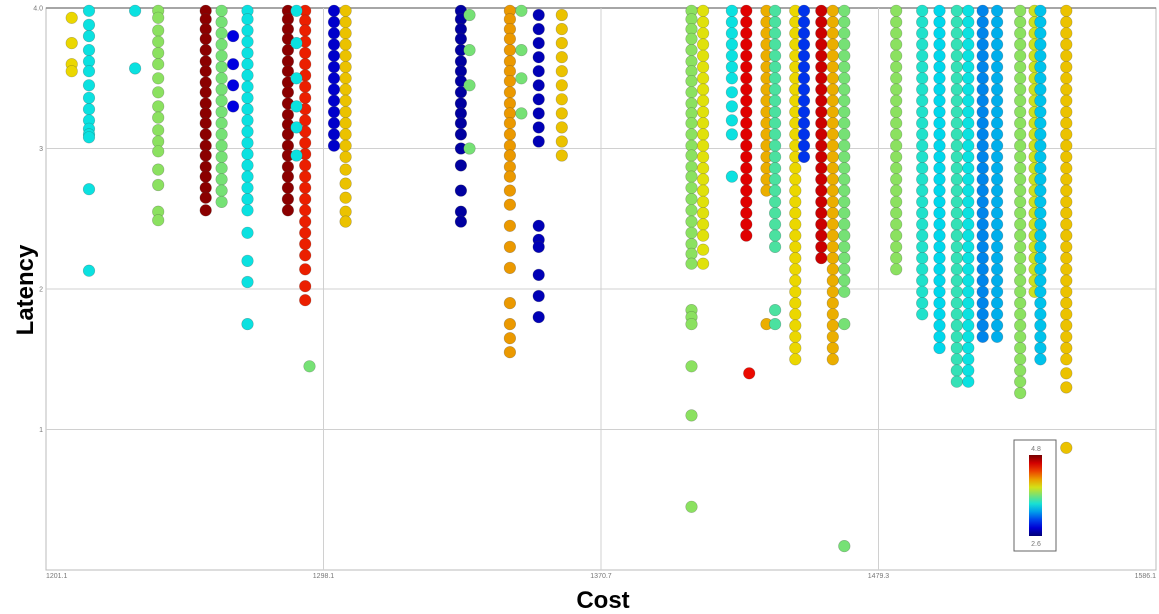  What do you see at coordinates (38, 9) in the screenshot?
I see `y-tick-label: 4.0` at bounding box center [38, 9].